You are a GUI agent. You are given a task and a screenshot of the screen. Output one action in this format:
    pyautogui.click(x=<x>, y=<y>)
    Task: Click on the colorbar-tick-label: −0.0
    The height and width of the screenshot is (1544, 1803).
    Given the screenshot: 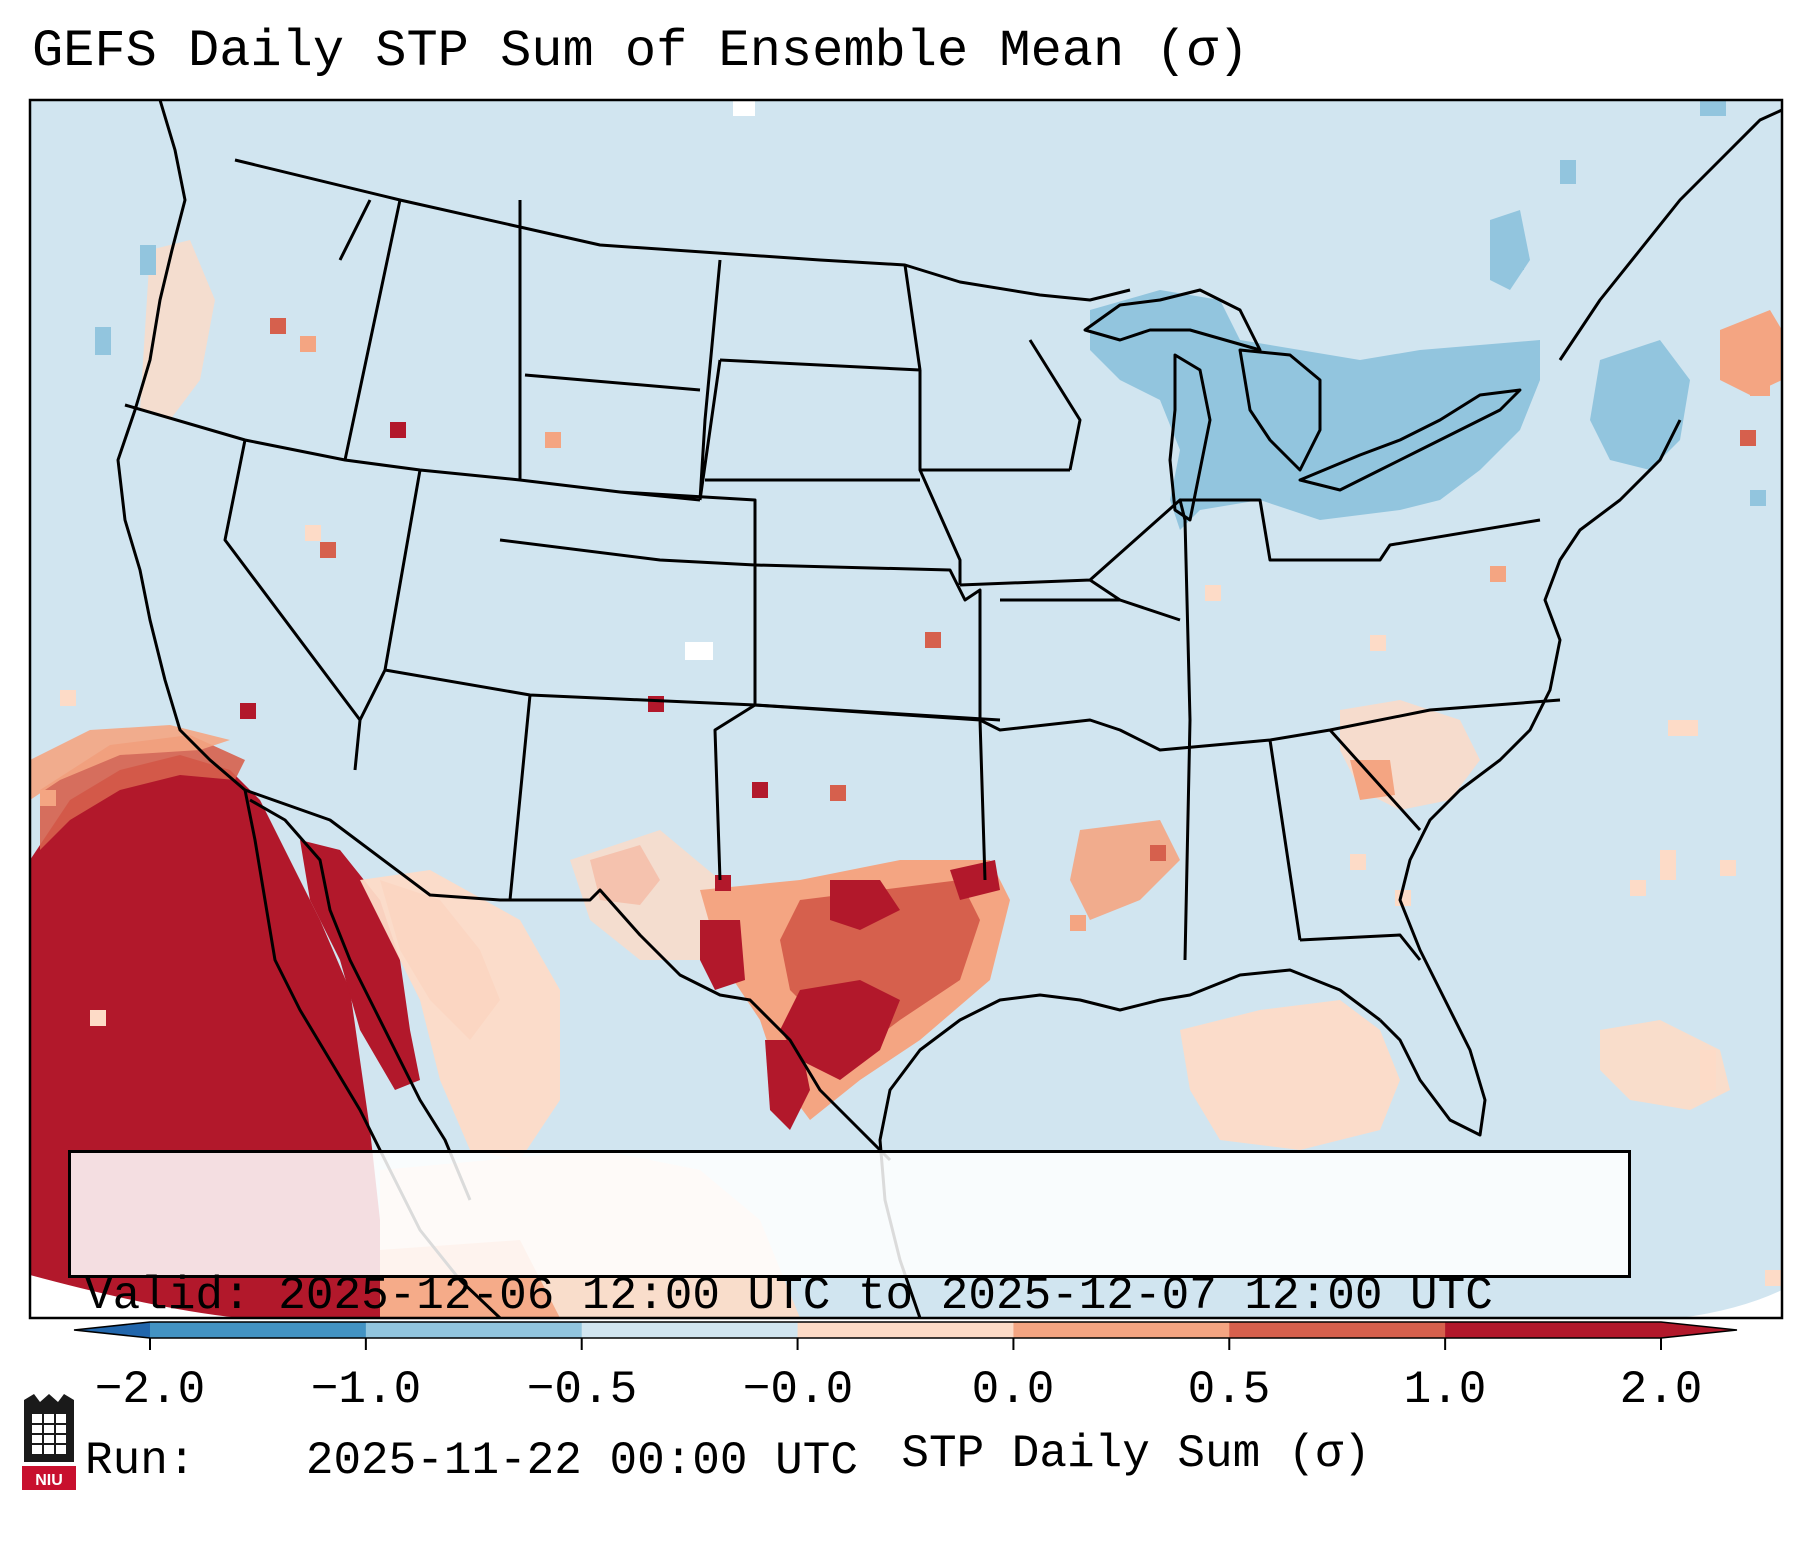 What is the action you would take?
    pyautogui.click(x=798, y=1390)
    